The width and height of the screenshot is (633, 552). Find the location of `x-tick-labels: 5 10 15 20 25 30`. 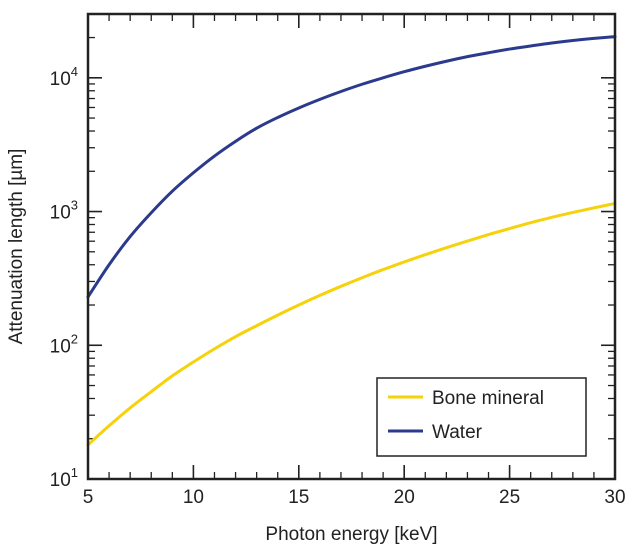

x-tick-labels: 5 10 15 20 25 30 is located at coordinates (354, 497).